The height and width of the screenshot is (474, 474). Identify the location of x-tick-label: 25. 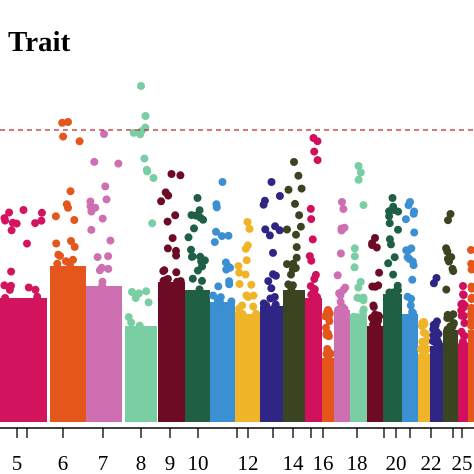
(462, 462).